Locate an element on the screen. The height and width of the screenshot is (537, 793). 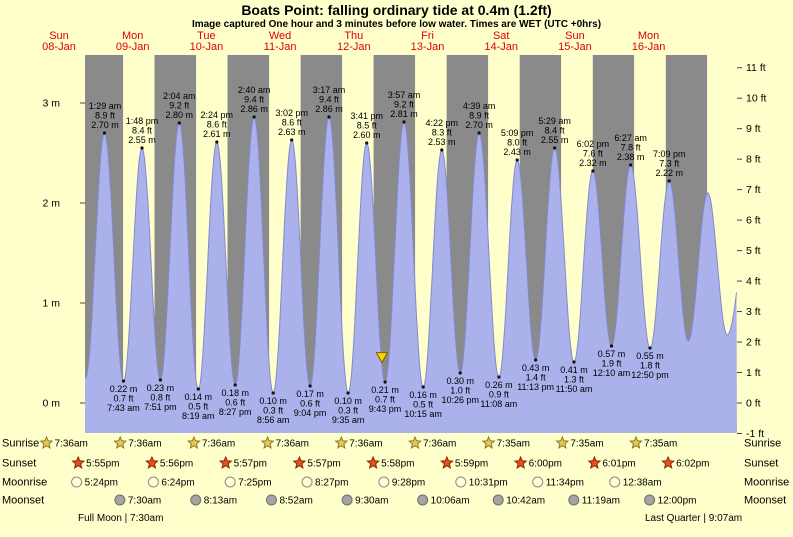
tide-high-annotation: 2:04 am9.2 ft2.80 m is located at coordinates (179, 108).